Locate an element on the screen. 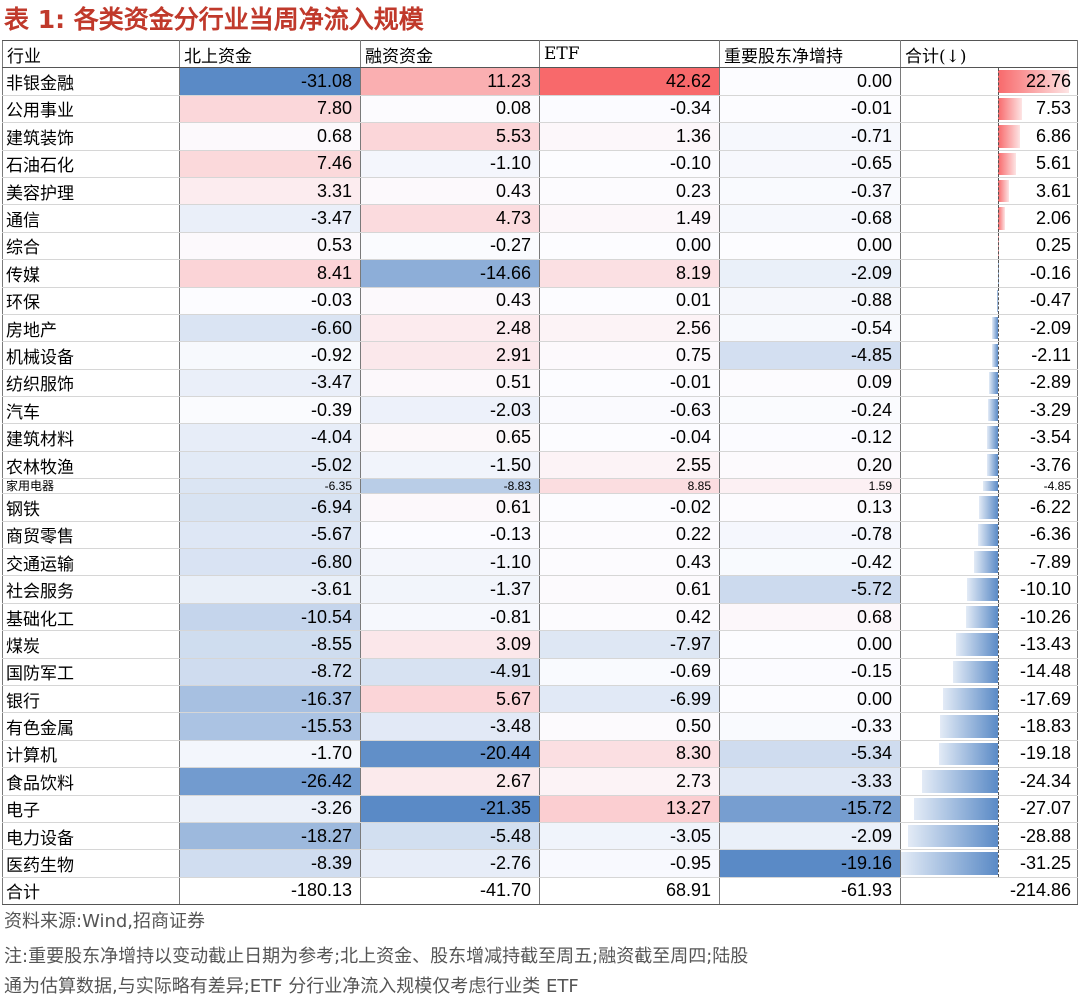 Image resolution: width=1080 pixels, height=1003 pixels. etf-value: 0.61 is located at coordinates (629, 589).